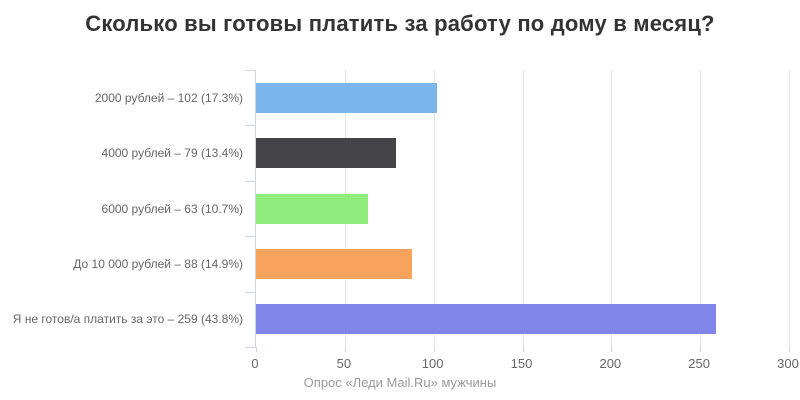 The height and width of the screenshot is (400, 800). Describe the element at coordinates (255, 363) in the screenshot. I see `value-axis-tick-label: 0` at that location.